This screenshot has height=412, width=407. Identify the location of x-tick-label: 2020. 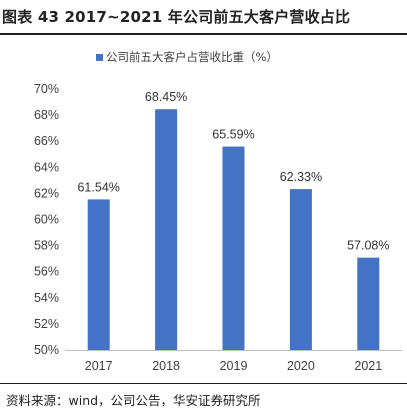
(301, 366).